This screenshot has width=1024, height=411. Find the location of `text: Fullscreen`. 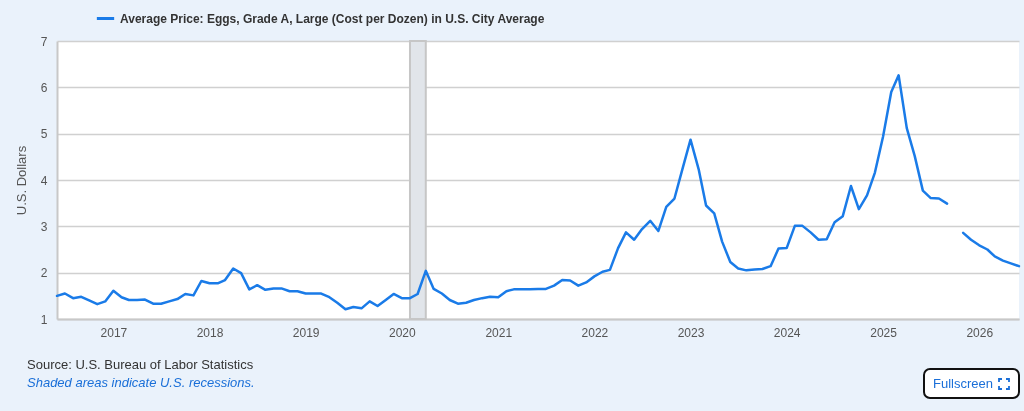

text: Fullscreen is located at coordinates (963, 383).